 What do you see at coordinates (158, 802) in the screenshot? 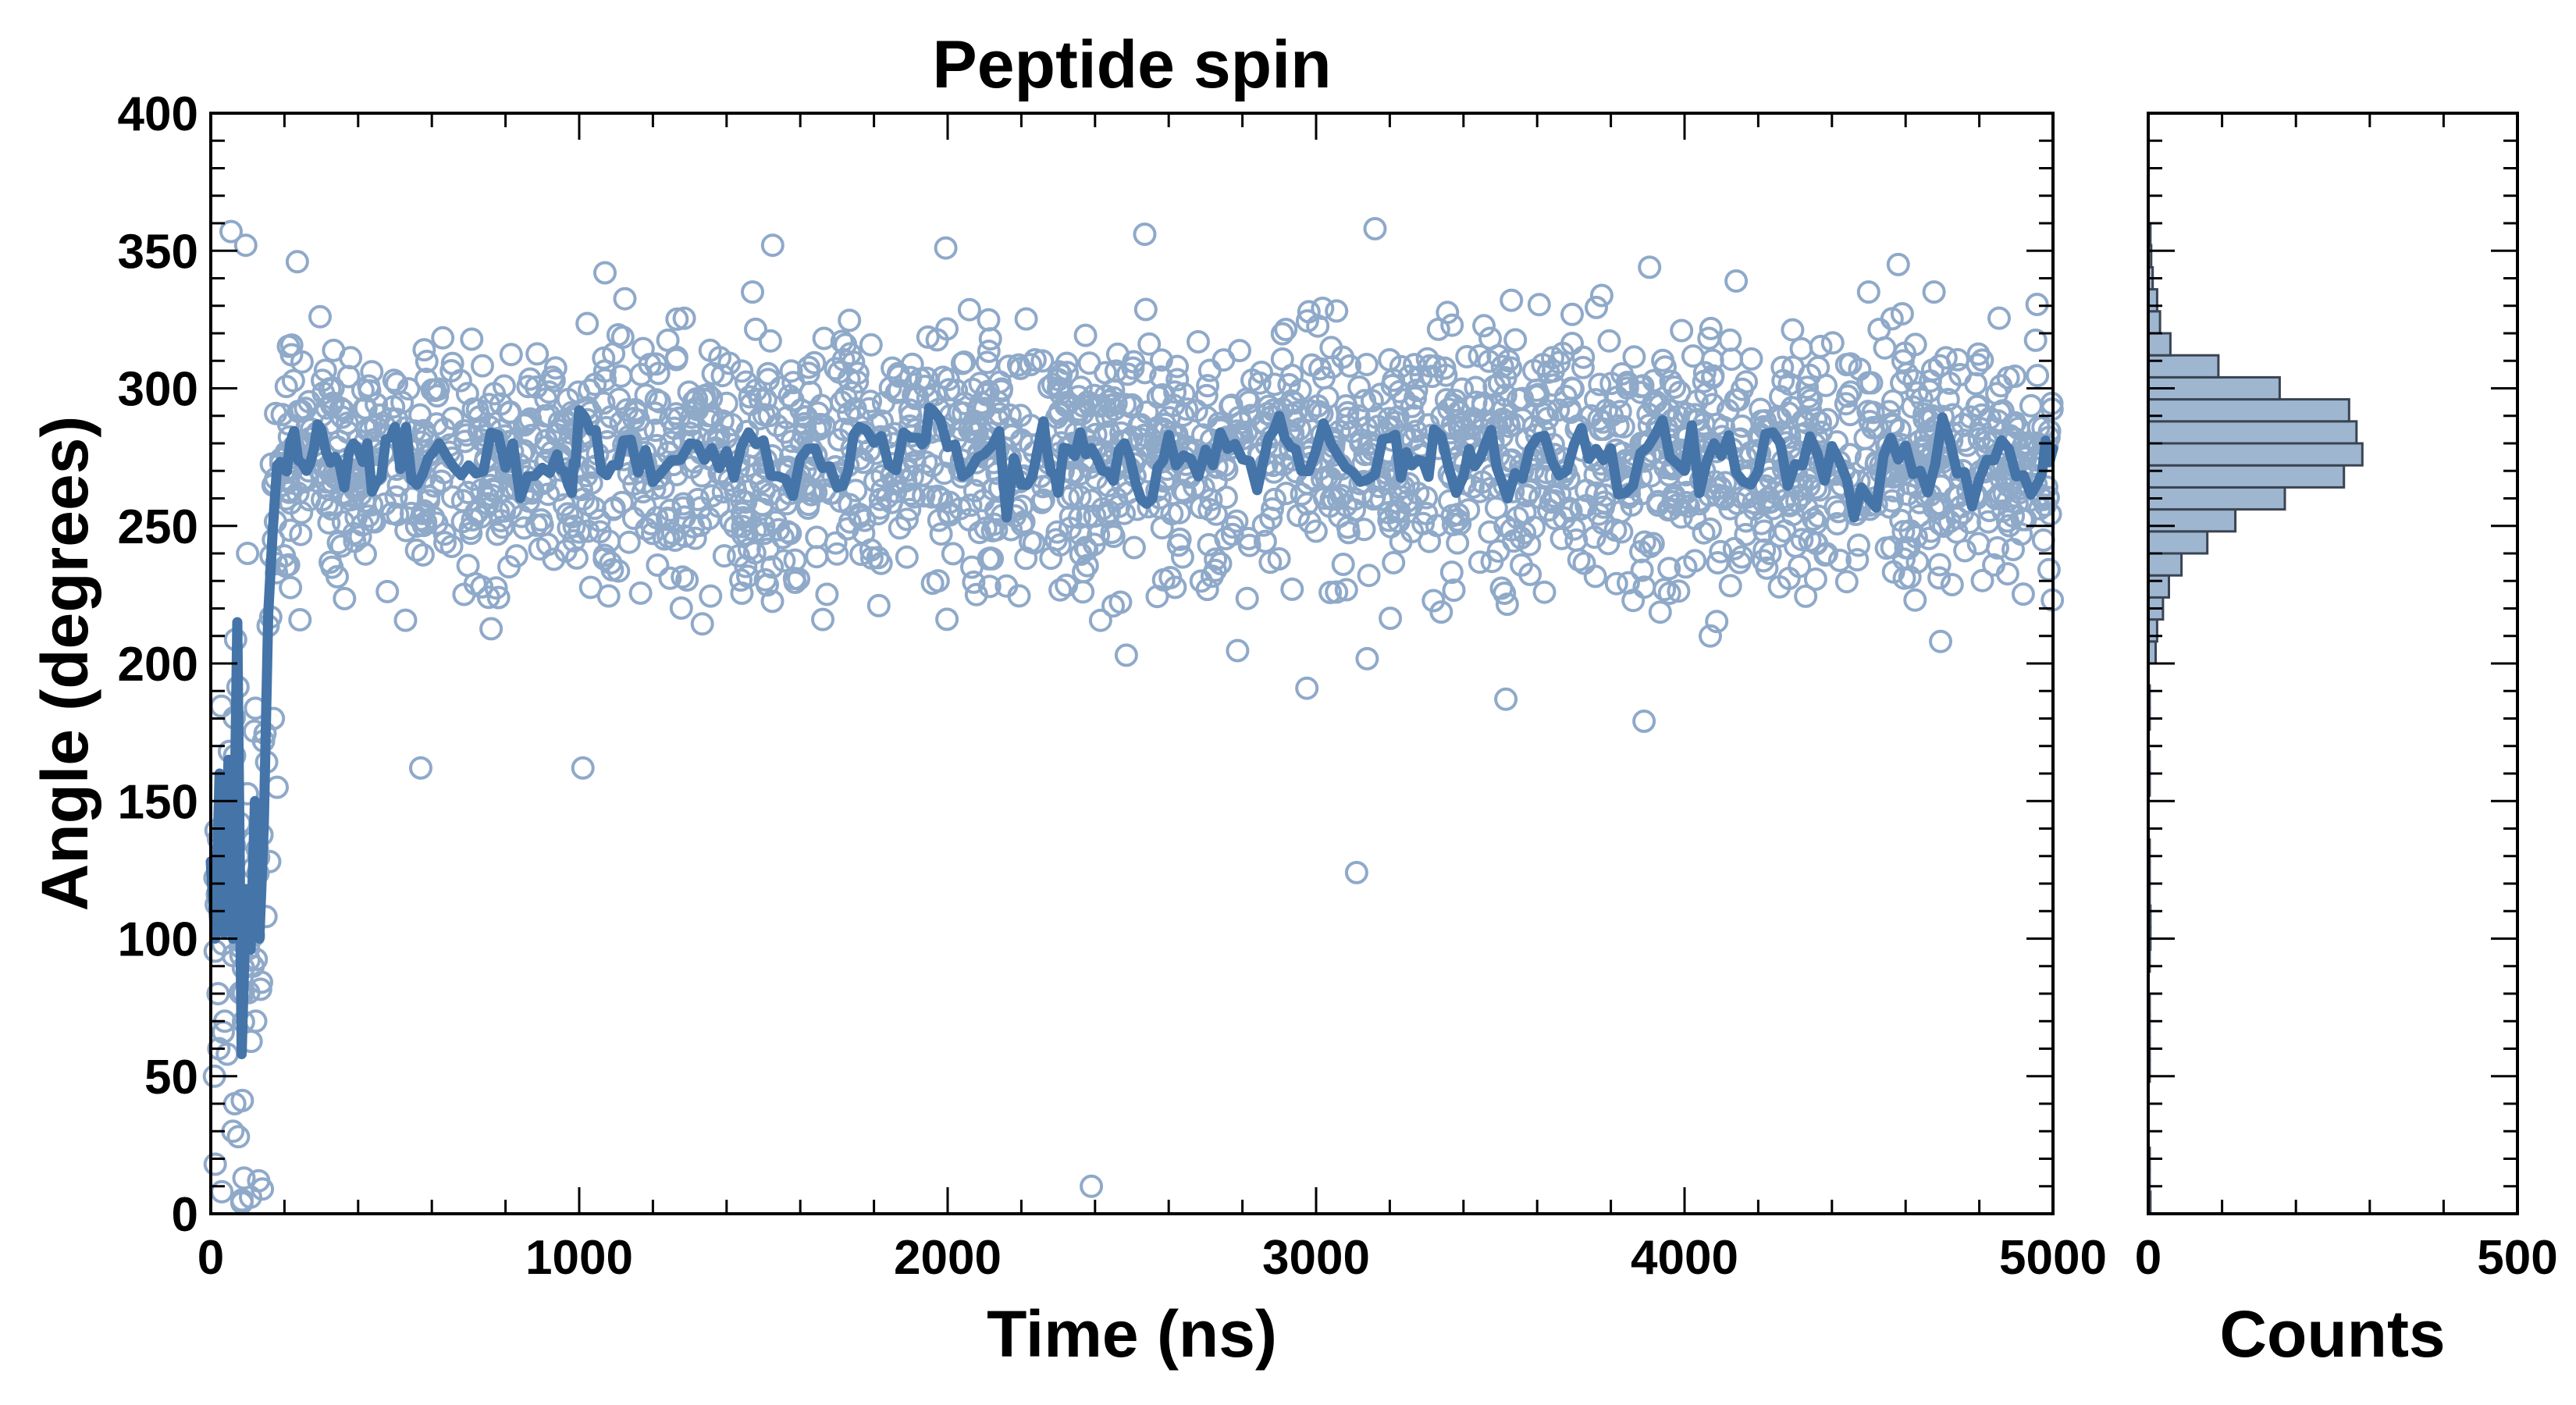
I see `y-tick-label: 150` at bounding box center [158, 802].